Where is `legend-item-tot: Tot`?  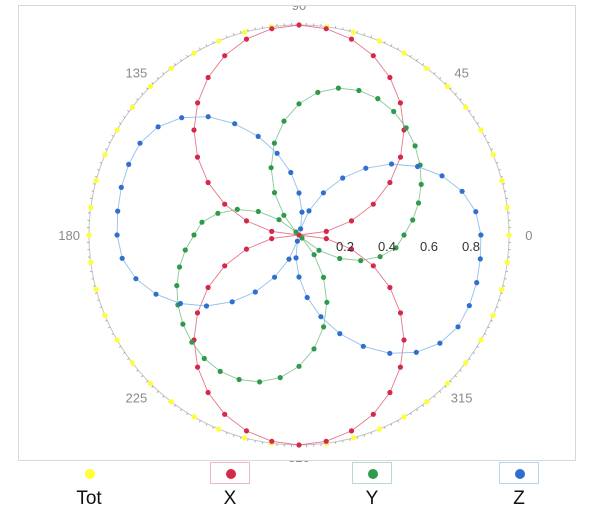 legend-item-tot: Tot is located at coordinates (89, 486).